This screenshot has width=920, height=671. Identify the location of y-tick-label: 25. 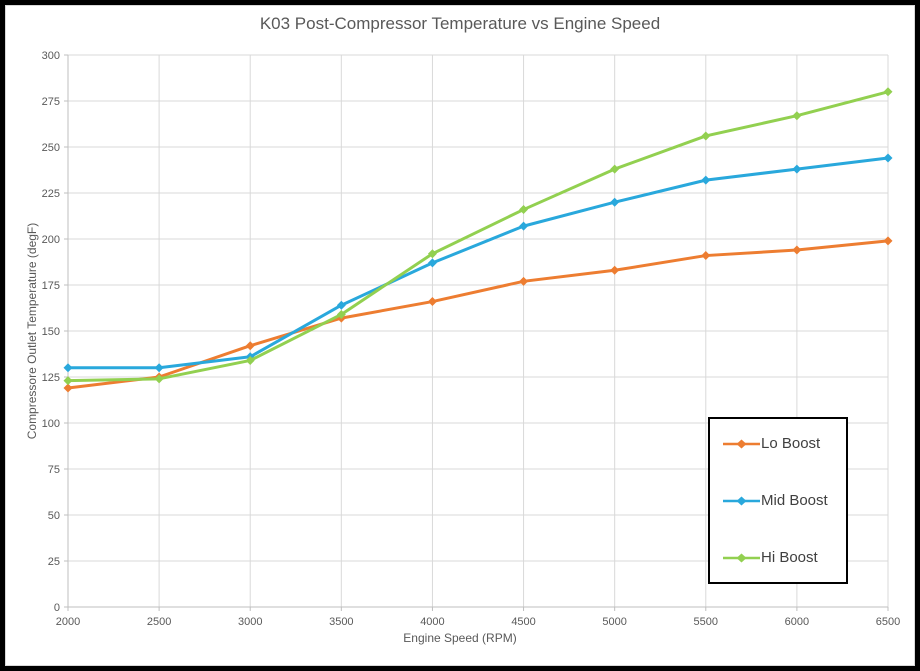
(54, 562).